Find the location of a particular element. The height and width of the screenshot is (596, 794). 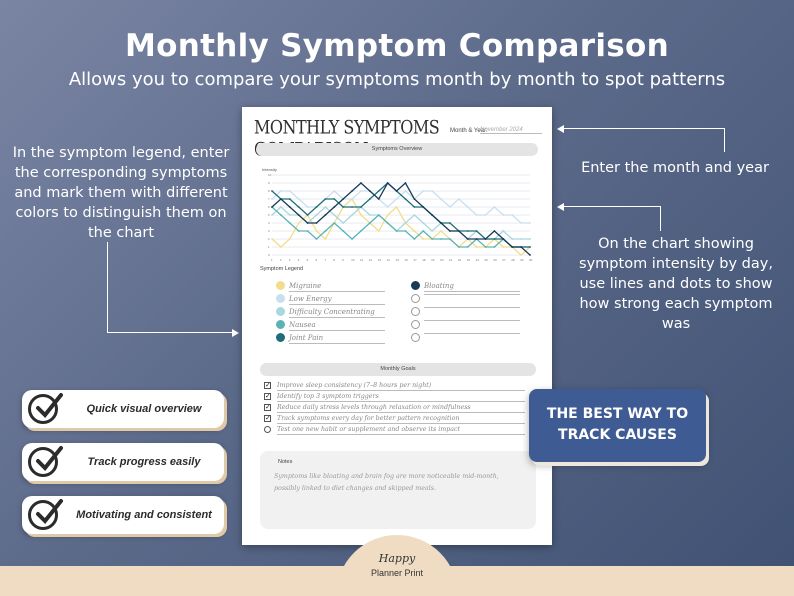

chart-x-tick: 11 is located at coordinates (361, 260).